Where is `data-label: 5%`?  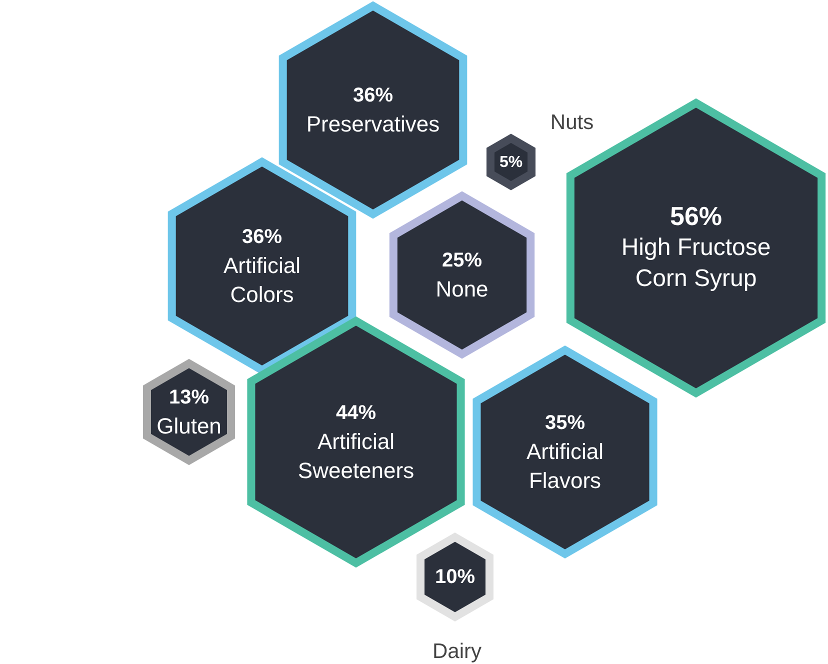 data-label: 5% is located at coordinates (511, 162).